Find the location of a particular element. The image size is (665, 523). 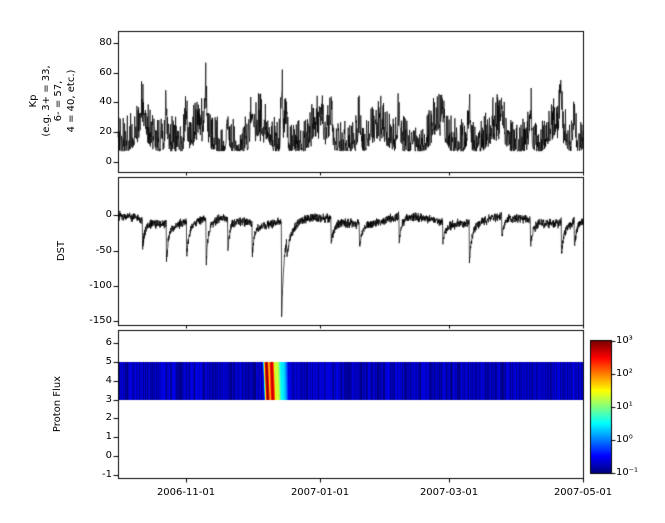

pf-y-tick-label: 5 is located at coordinates (108, 361).